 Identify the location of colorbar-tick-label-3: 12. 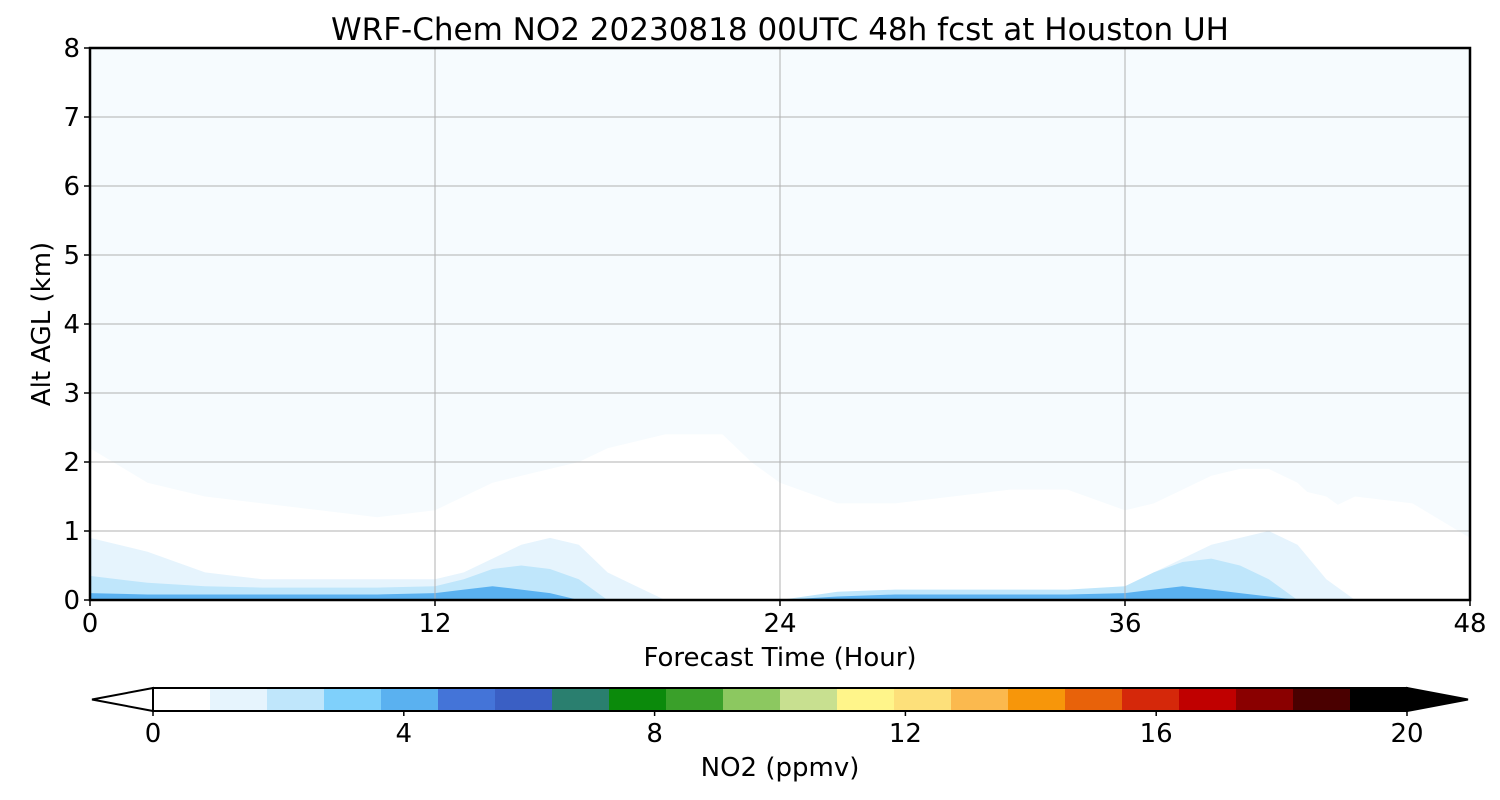
(905, 734).